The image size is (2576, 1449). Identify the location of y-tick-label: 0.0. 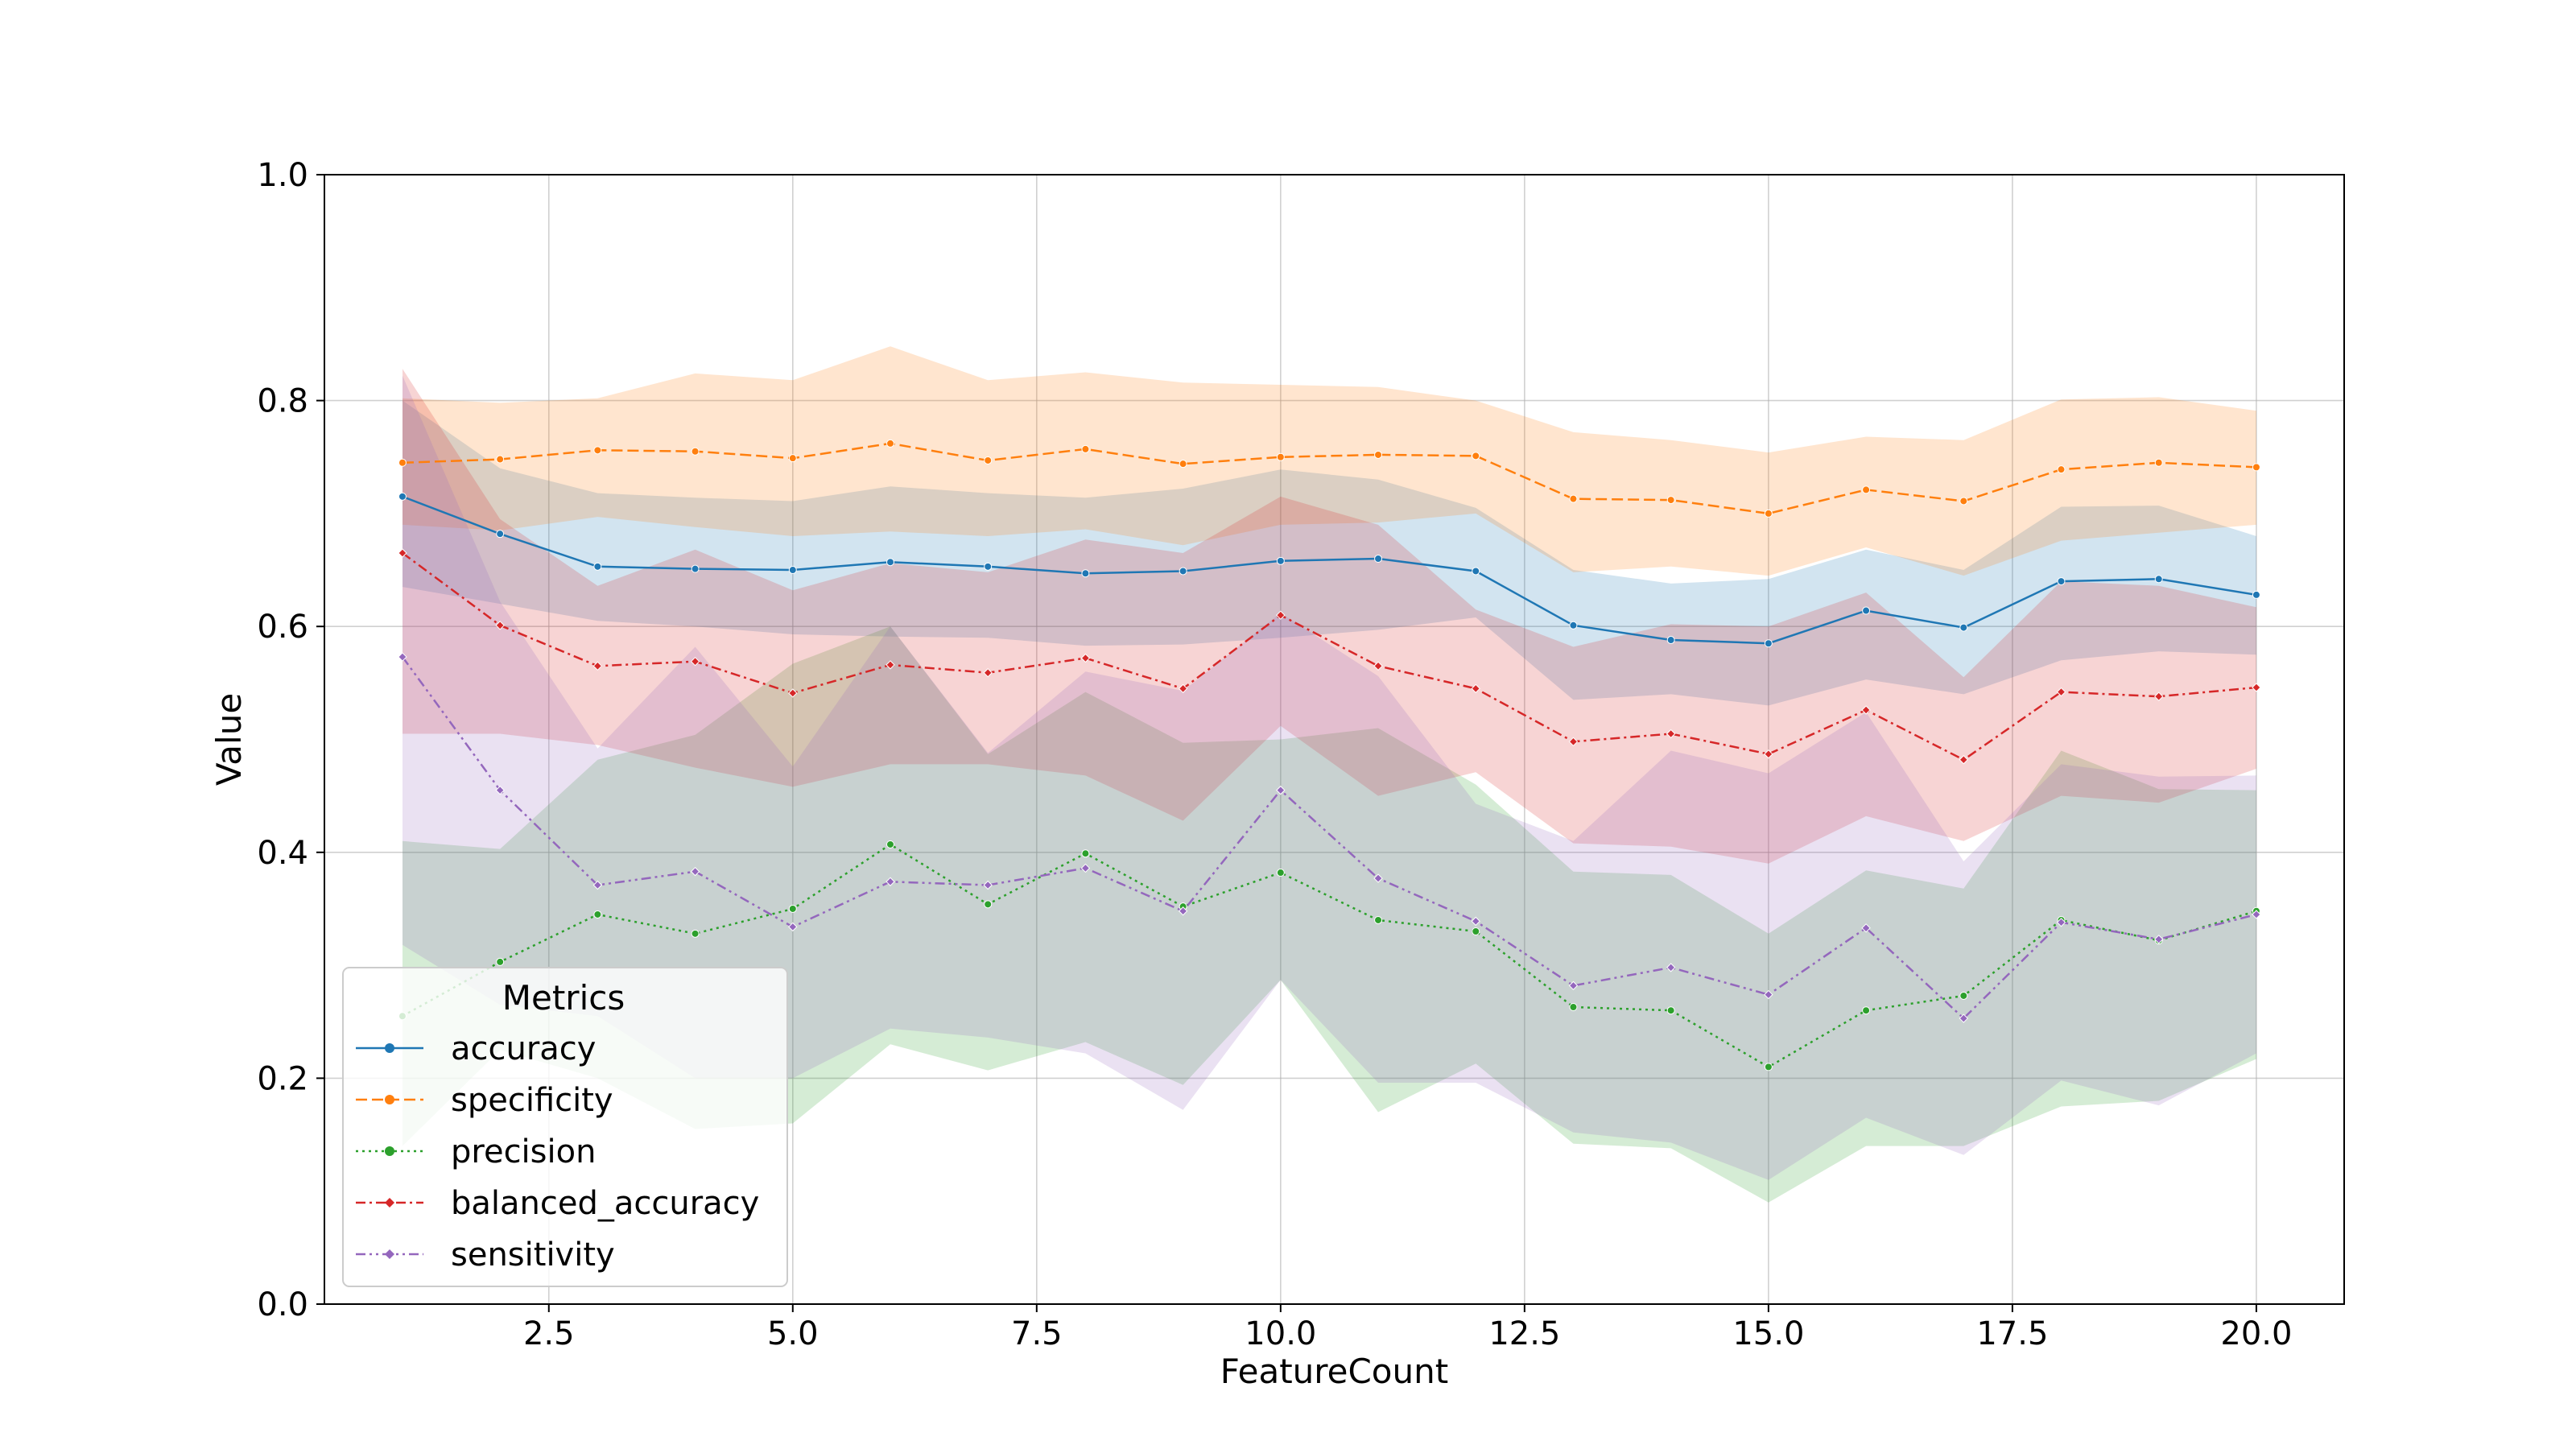
(282, 1304).